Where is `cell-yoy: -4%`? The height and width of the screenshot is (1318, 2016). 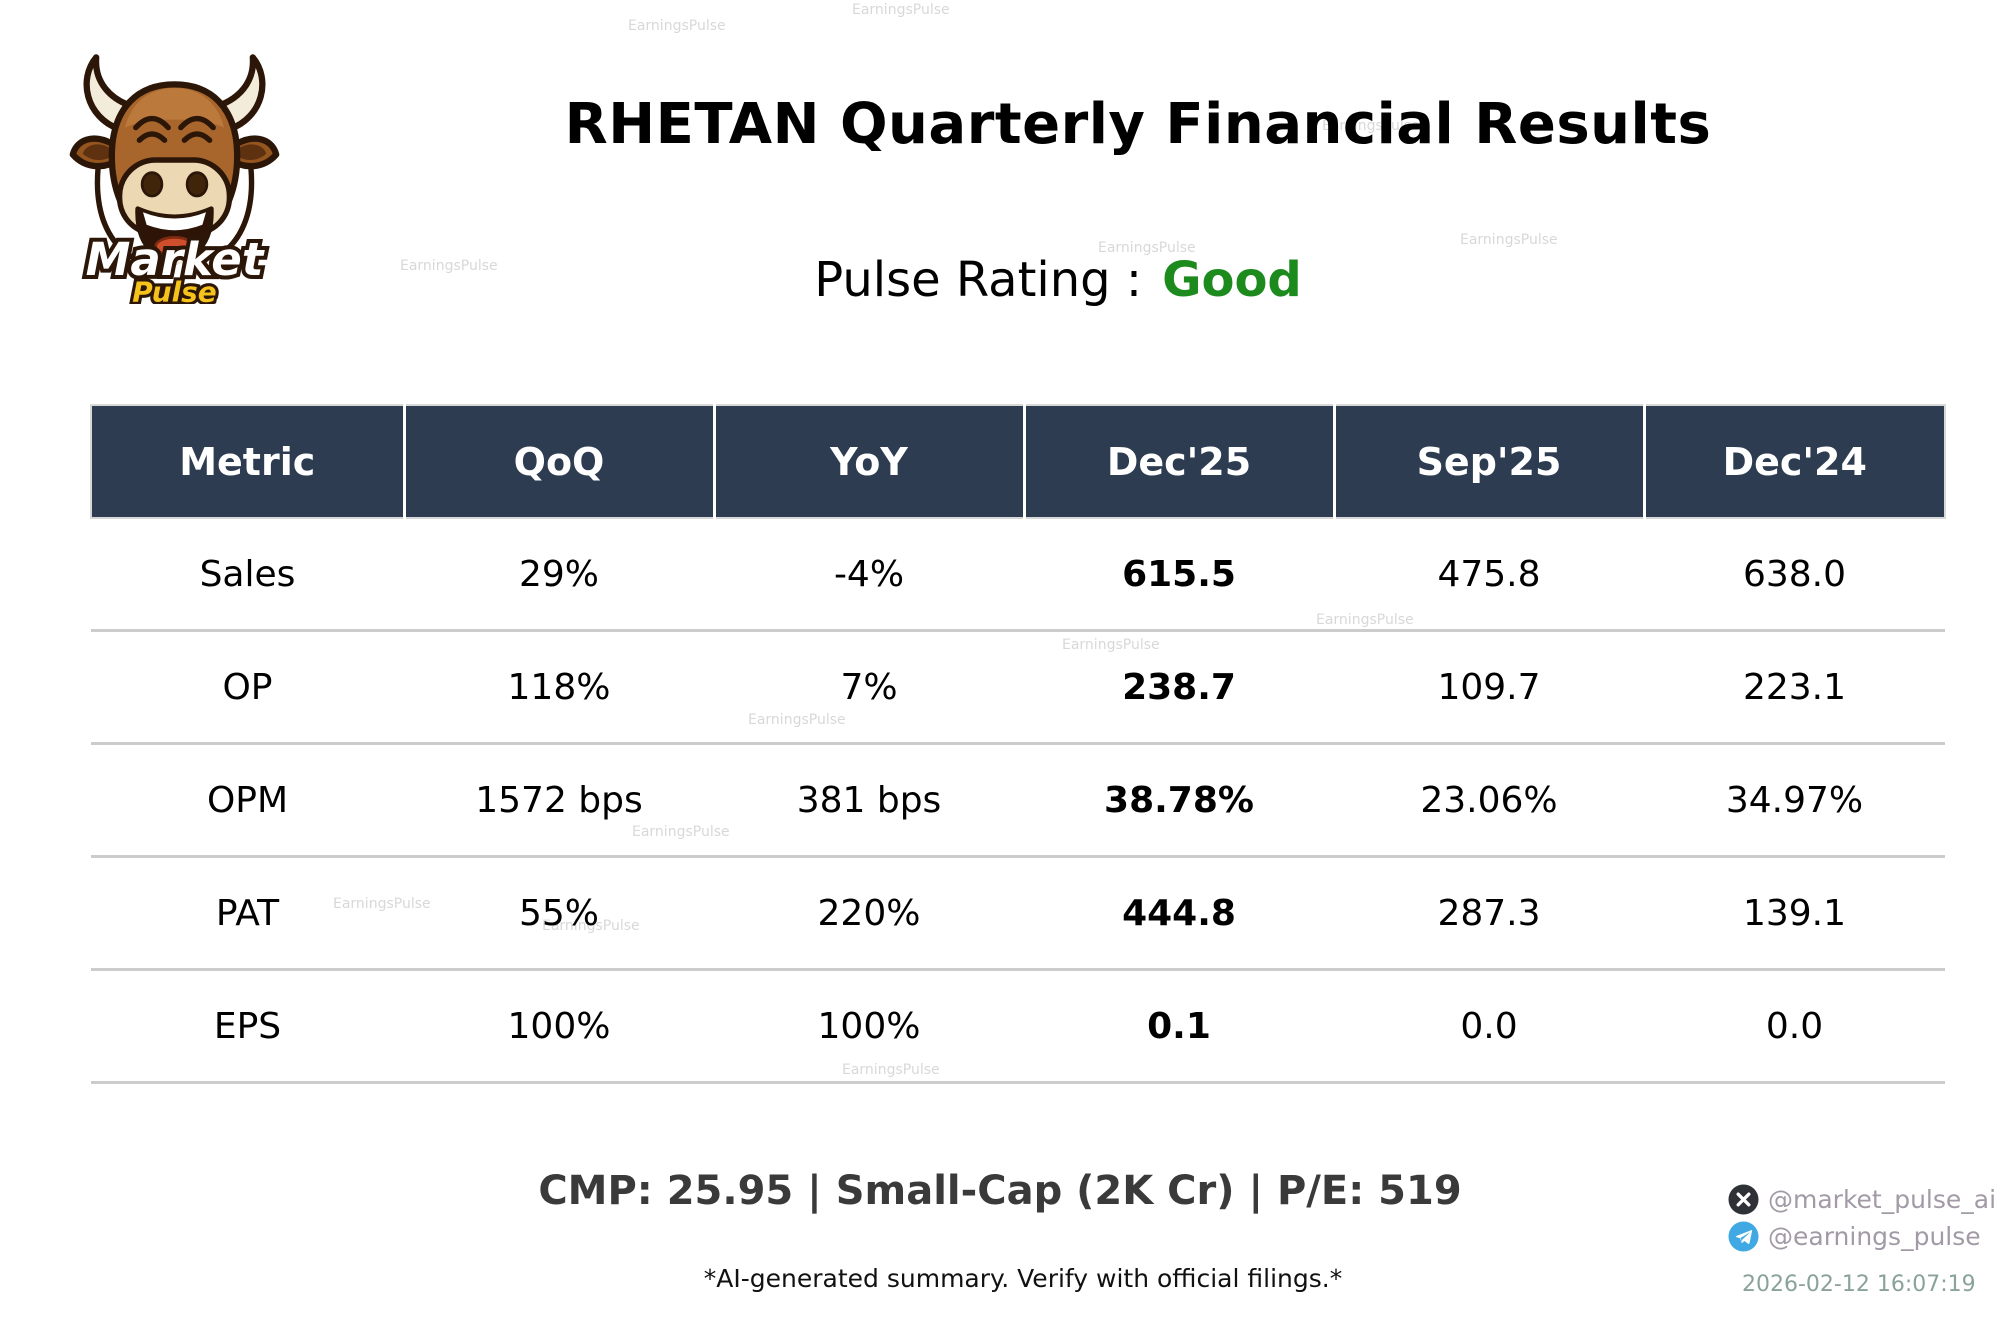 cell-yoy: -4% is located at coordinates (869, 575).